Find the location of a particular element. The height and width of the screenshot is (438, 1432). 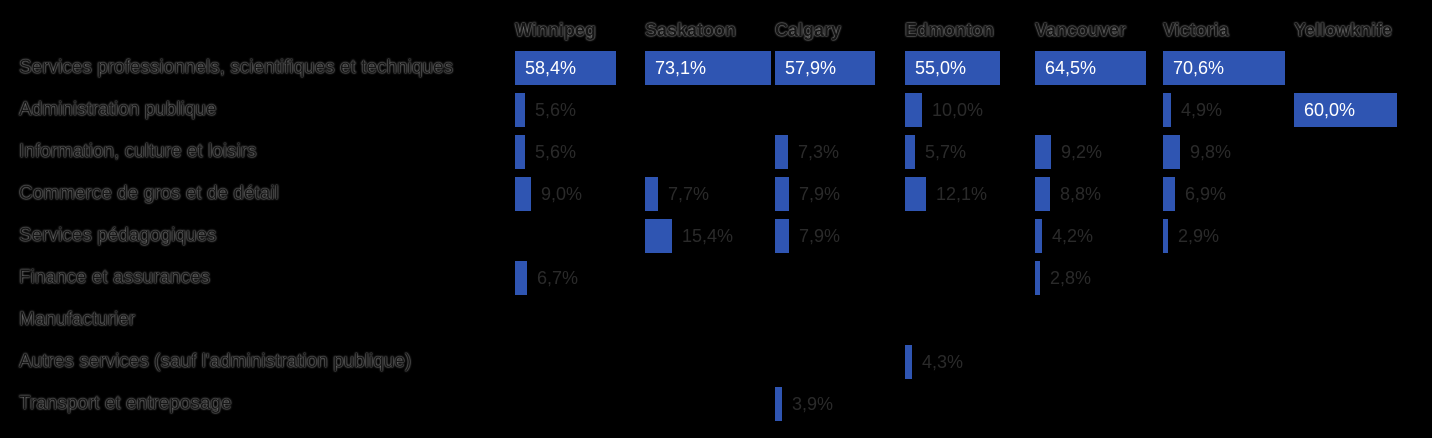

bar-winnipeg-administration-publique is located at coordinates (520, 110).